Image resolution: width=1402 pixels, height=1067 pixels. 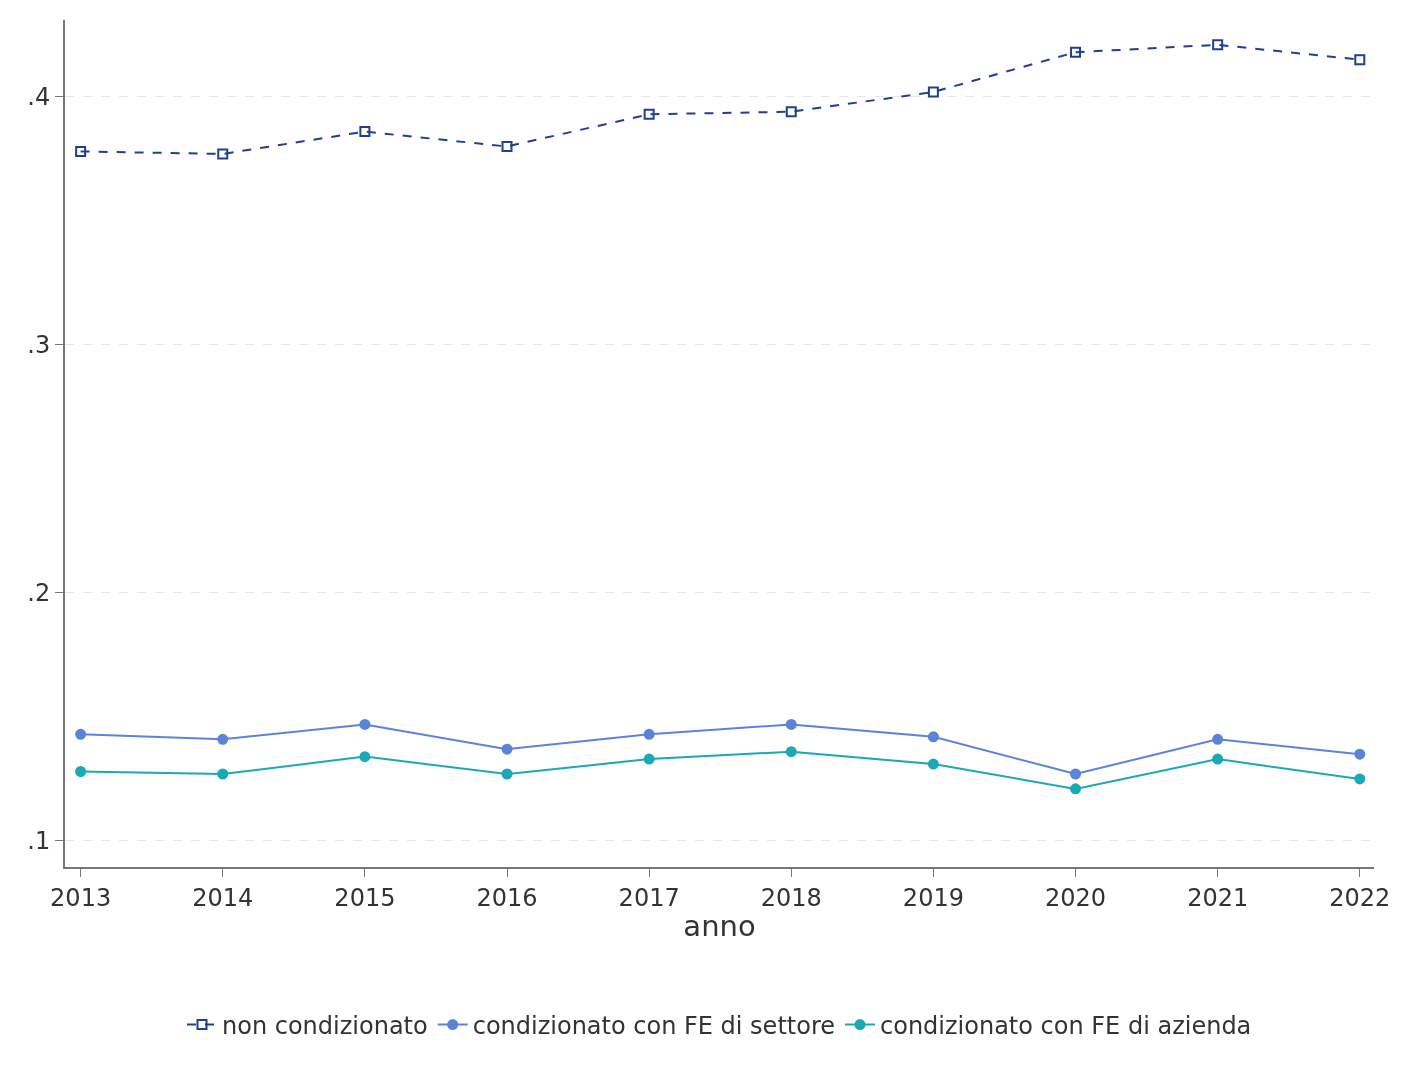 I want to click on legend-label: condizionato con FE di settore, so click(x=653, y=1025).